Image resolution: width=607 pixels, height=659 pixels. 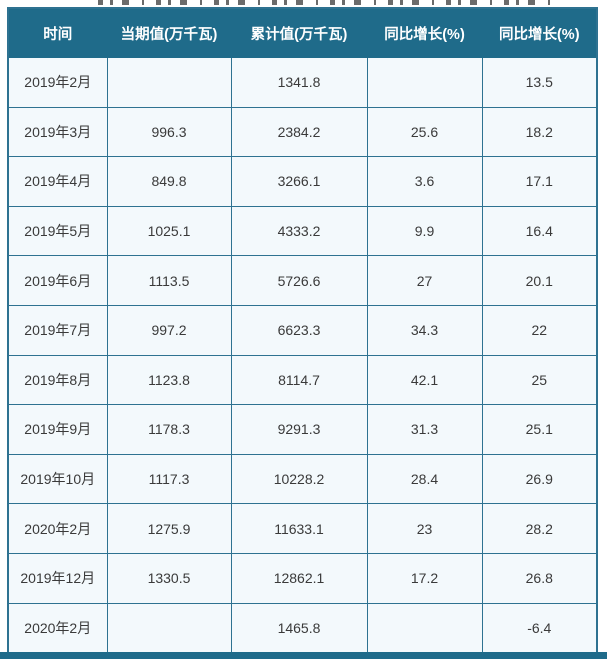 I want to click on table-cell: 26.8, so click(x=539, y=578).